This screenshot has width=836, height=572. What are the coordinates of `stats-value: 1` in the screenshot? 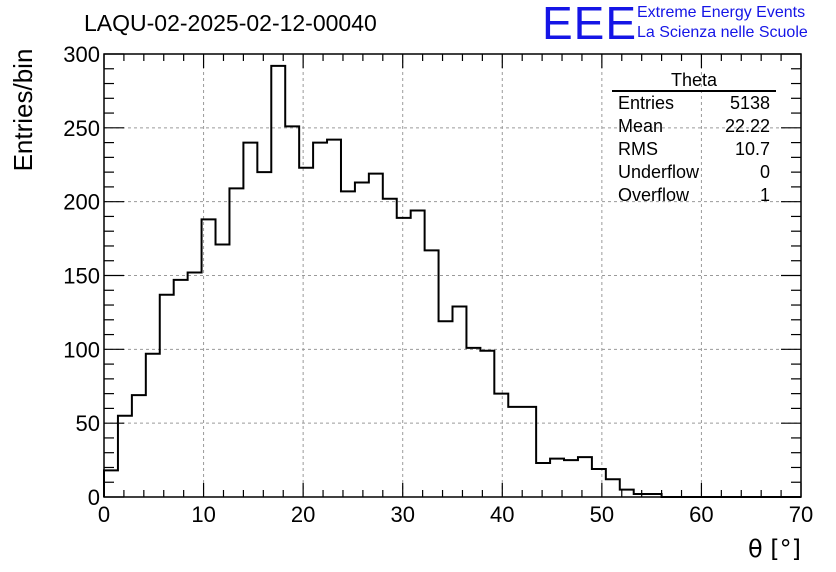 It's located at (764, 195).